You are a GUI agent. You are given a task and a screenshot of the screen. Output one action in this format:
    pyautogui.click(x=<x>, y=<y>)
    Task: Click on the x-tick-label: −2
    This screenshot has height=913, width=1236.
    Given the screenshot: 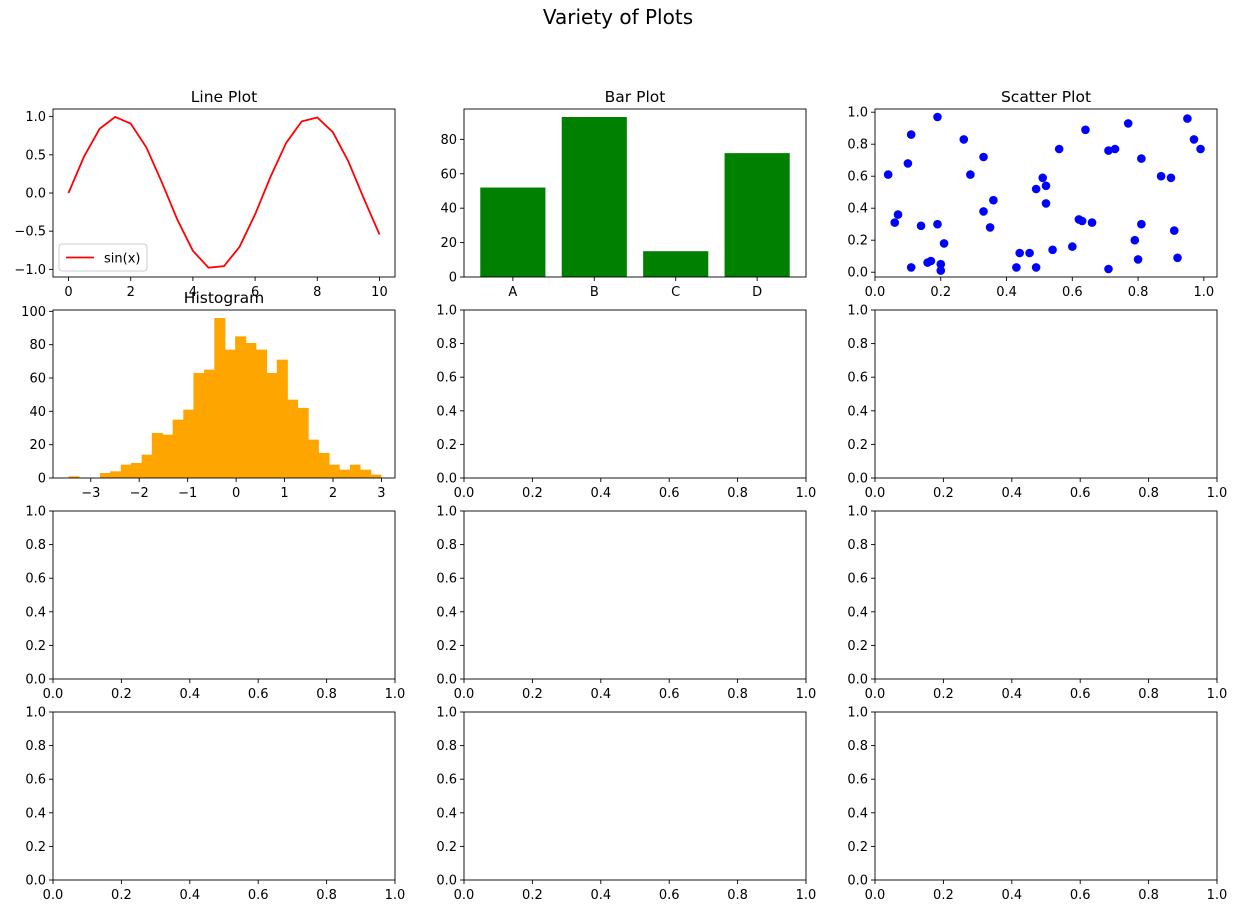 What is the action you would take?
    pyautogui.click(x=139, y=493)
    